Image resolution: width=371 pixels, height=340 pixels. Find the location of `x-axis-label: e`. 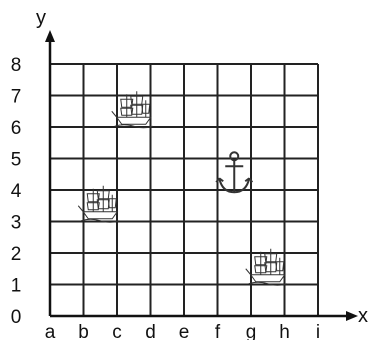

x-axis-label: e is located at coordinates (184, 331).